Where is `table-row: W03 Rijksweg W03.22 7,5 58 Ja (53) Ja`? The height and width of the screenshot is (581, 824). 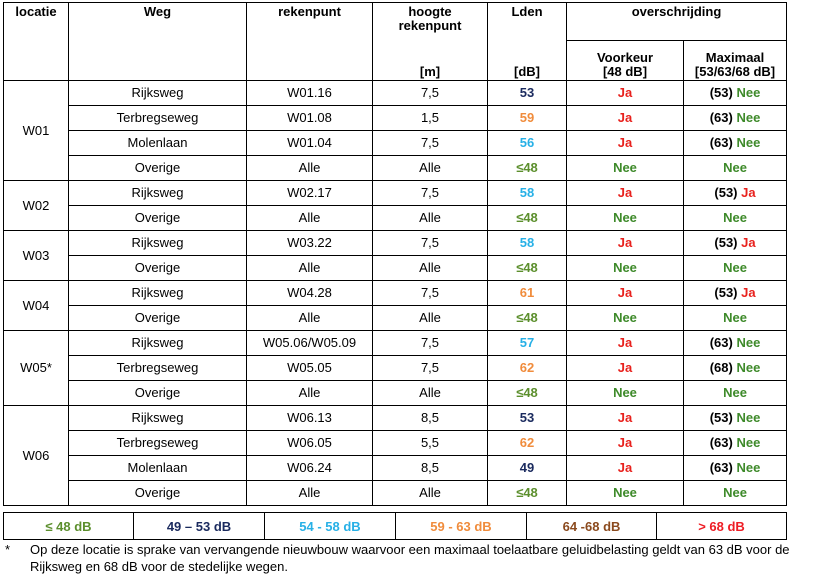 table-row: W03 Rijksweg W03.22 7,5 58 Ja (53) Ja is located at coordinates (395, 255).